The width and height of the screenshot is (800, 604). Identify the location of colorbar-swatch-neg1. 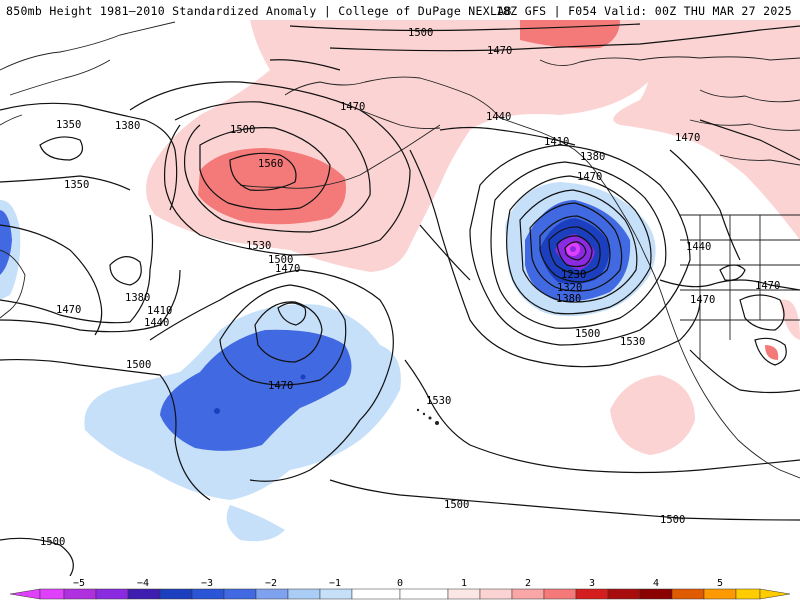
(304, 594).